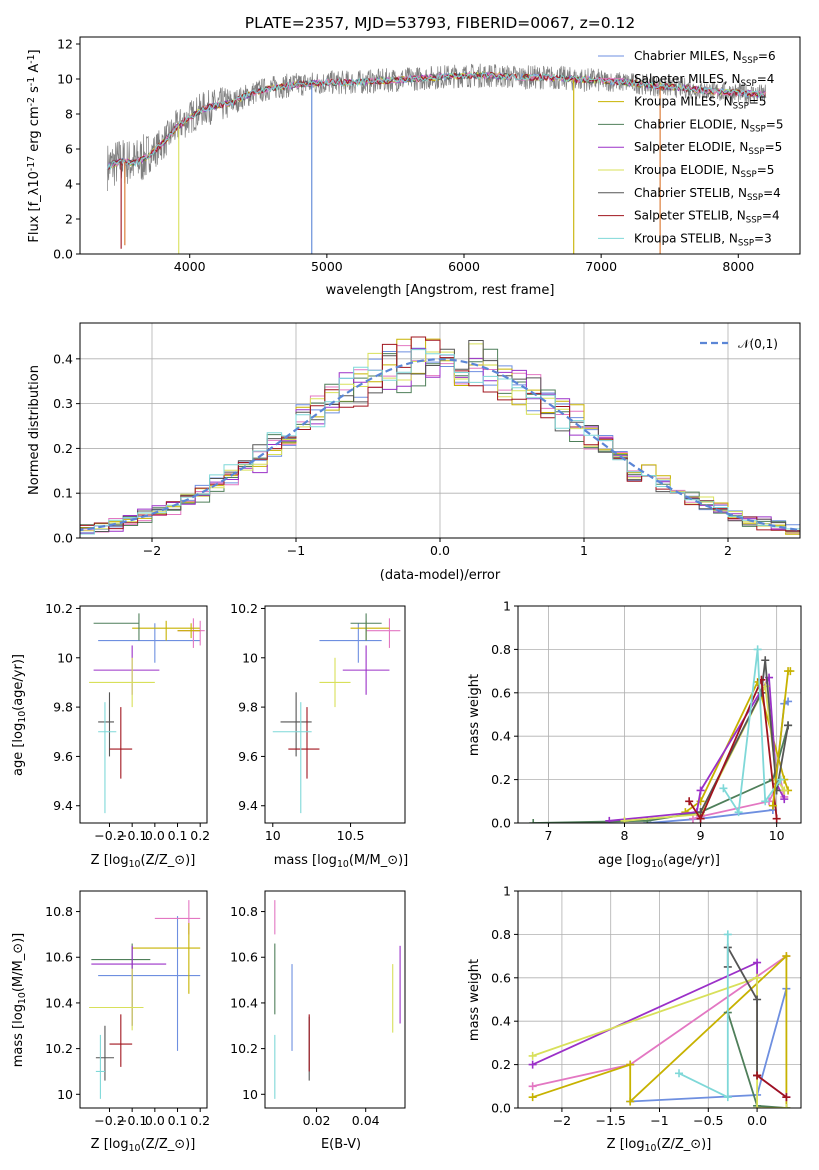 The width and height of the screenshot is (819, 1170). I want to click on legend-entry: Salpeter ELODIE, NSSP=5, so click(708, 148).